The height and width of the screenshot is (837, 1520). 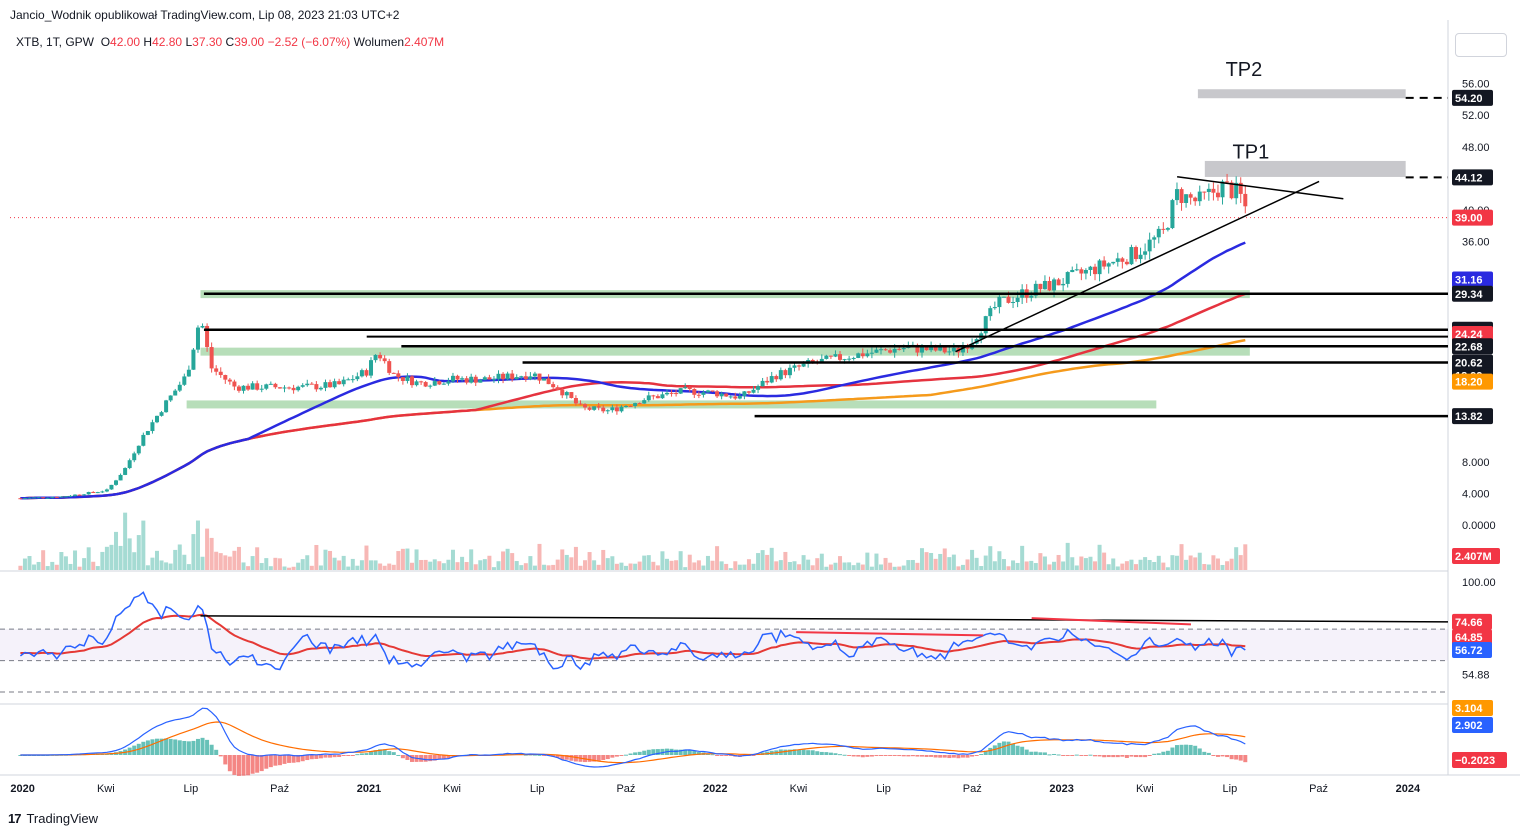 What do you see at coordinates (1469, 99) in the screenshot?
I see `price-tag-label: 54.20` at bounding box center [1469, 99].